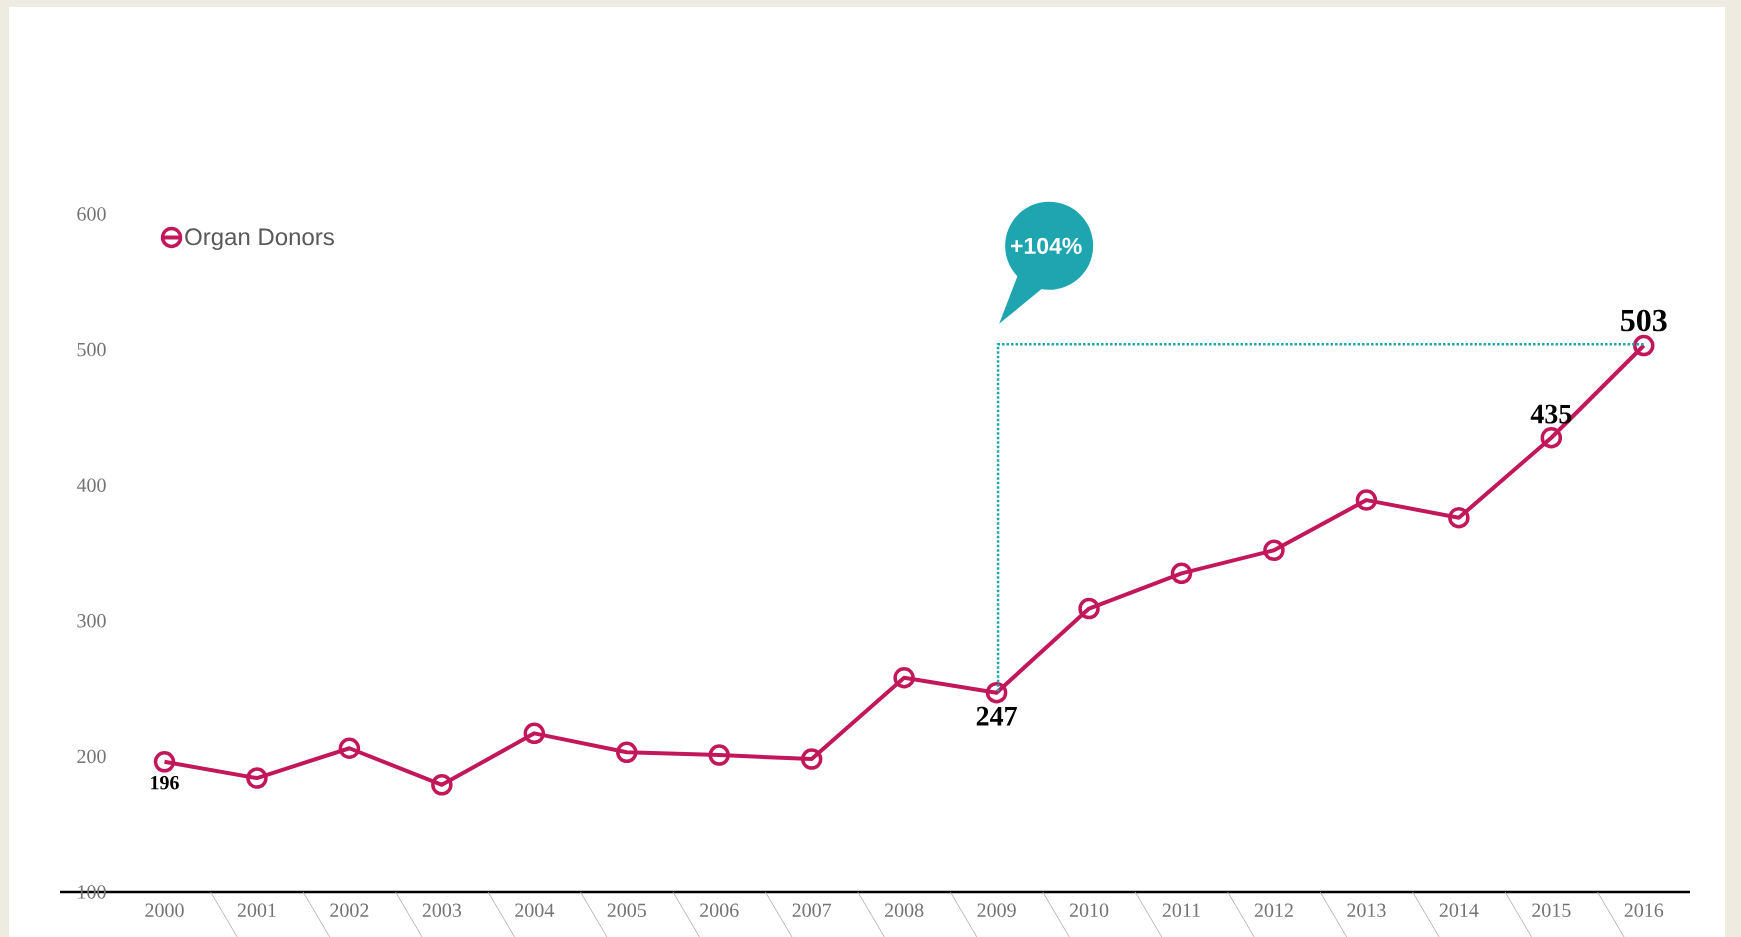 This screenshot has width=1741, height=937. I want to click on x-tick-label: 2014, so click(1459, 910).